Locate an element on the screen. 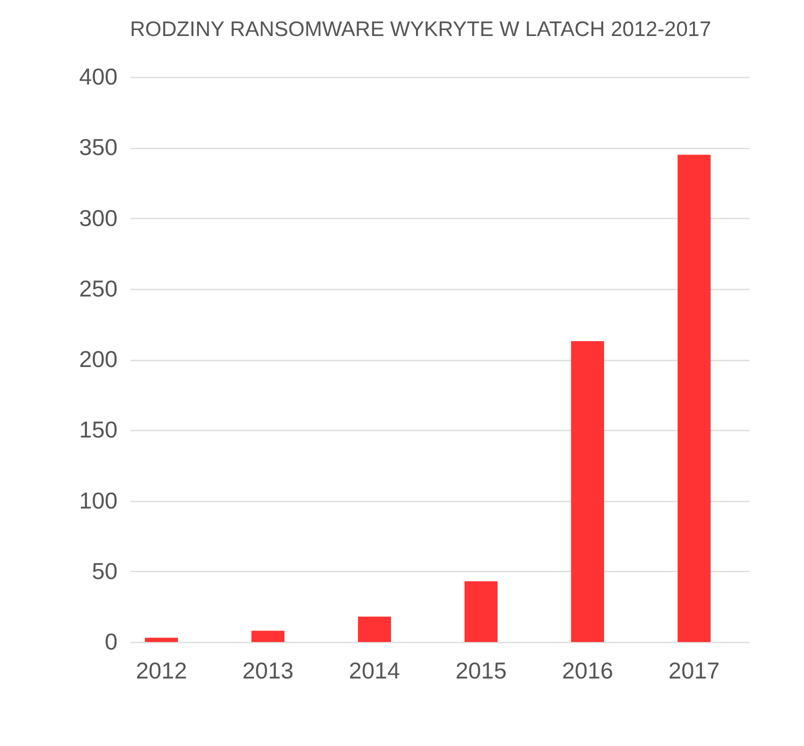 Image resolution: width=804 pixels, height=746 pixels. y-tick-label: 250 is located at coordinates (98, 288).